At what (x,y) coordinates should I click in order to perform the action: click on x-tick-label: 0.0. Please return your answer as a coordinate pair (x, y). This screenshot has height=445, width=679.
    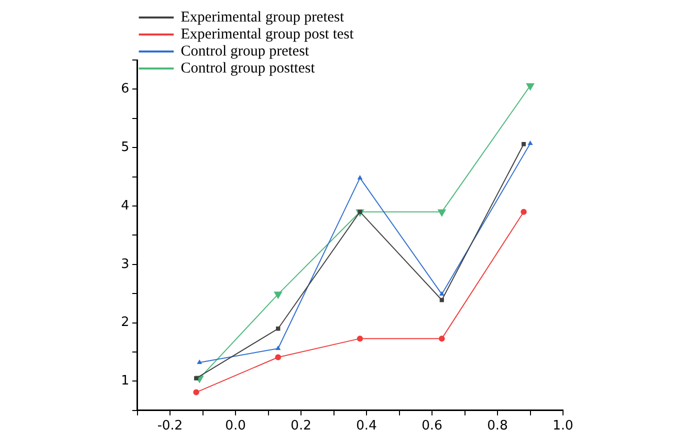
    Looking at the image, I should click on (235, 426).